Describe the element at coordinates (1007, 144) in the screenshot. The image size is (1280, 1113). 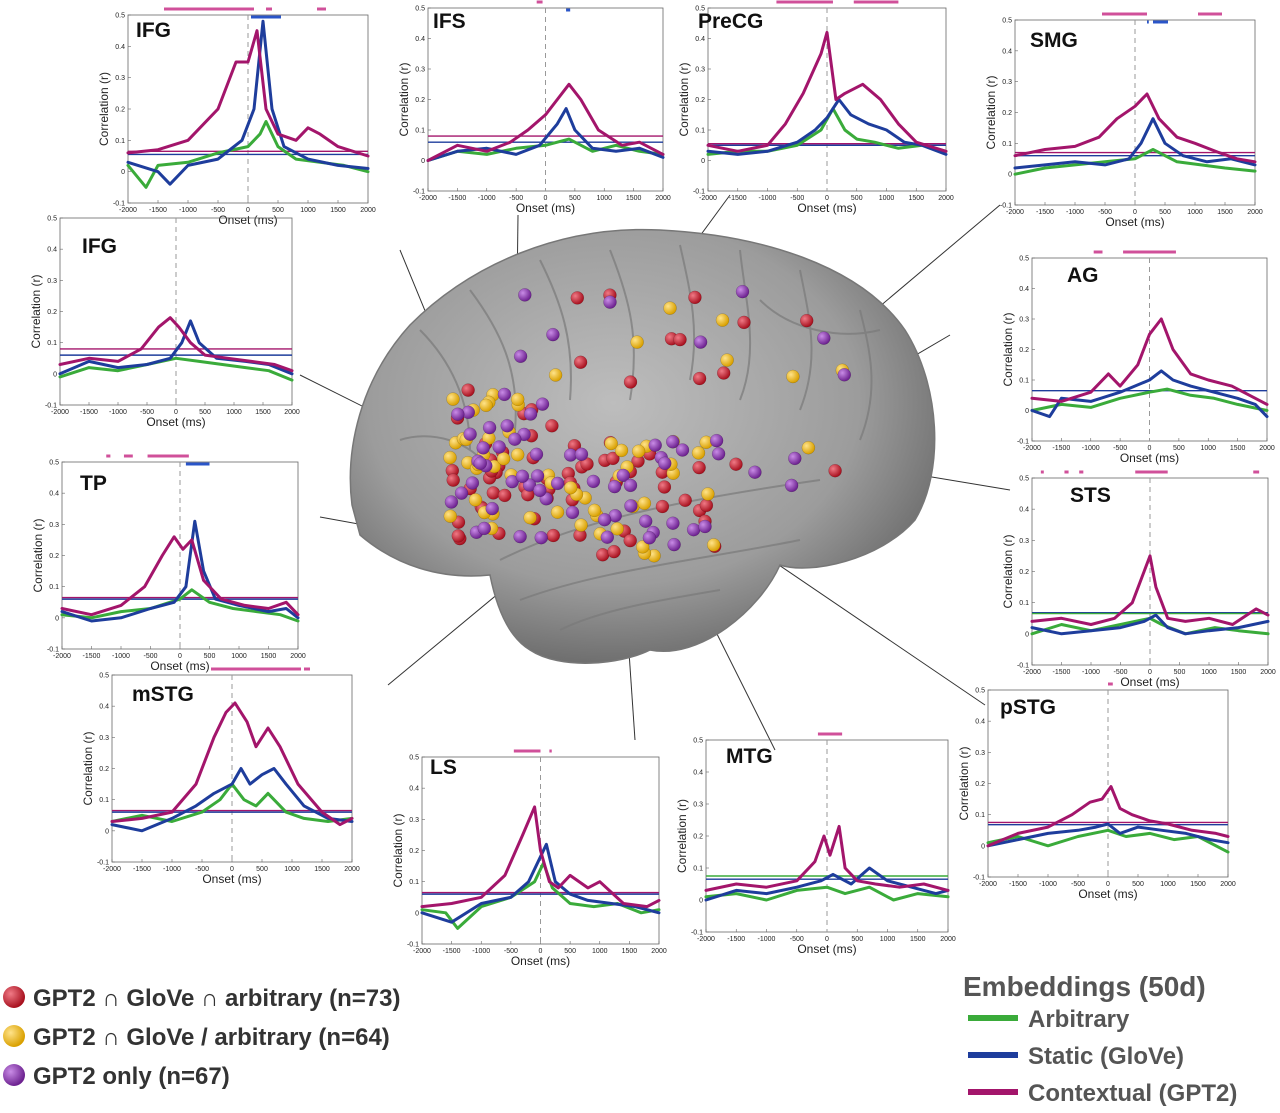
I see `y-tick-label: 0.1` at that location.